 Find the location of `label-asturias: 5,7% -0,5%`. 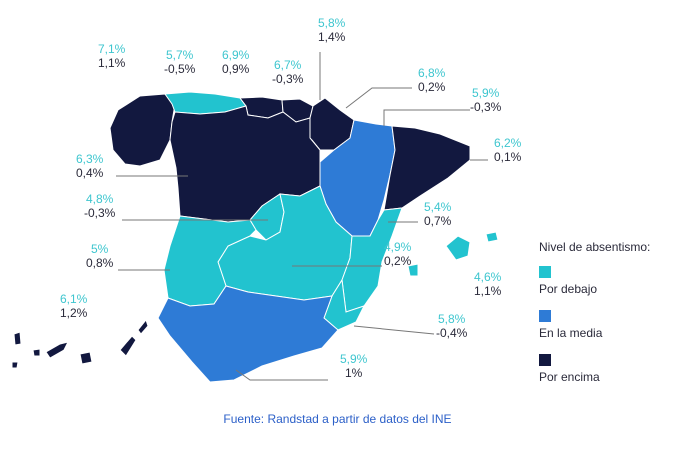

label-asturias: 5,7% -0,5% is located at coordinates (179, 62).